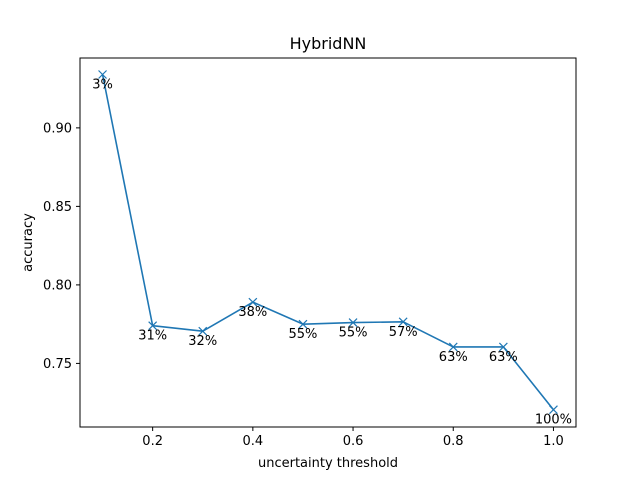 This screenshot has height=480, width=640. What do you see at coordinates (202, 341) in the screenshot?
I see `data-label: 32%` at bounding box center [202, 341].